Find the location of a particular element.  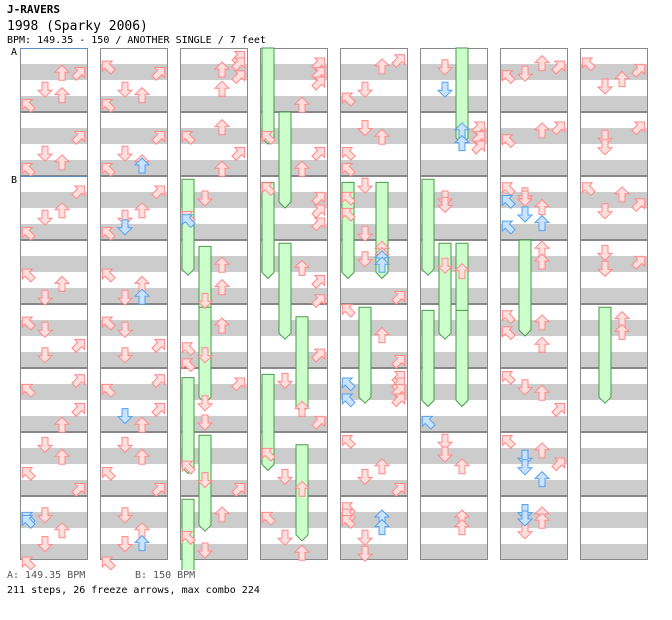

bpm-a-label: A: 149.35 BPM is located at coordinates (46, 575).